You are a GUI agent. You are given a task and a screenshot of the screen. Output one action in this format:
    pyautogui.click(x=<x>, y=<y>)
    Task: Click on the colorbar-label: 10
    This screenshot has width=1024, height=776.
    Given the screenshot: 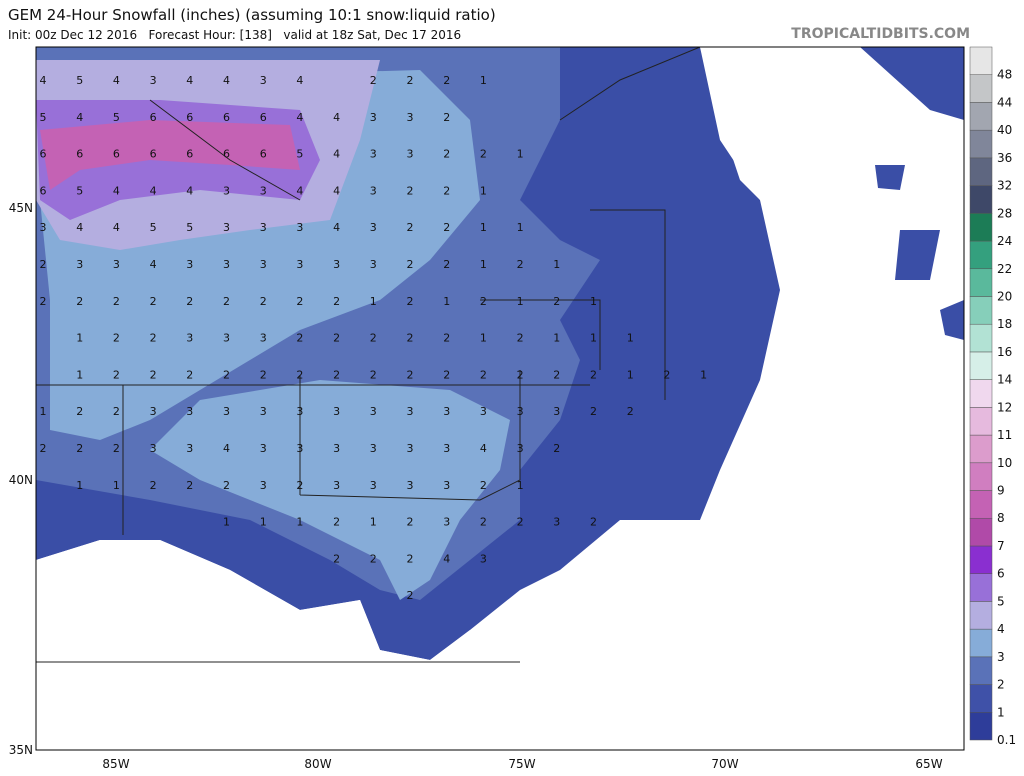 What is the action you would take?
    pyautogui.click(x=1004, y=463)
    